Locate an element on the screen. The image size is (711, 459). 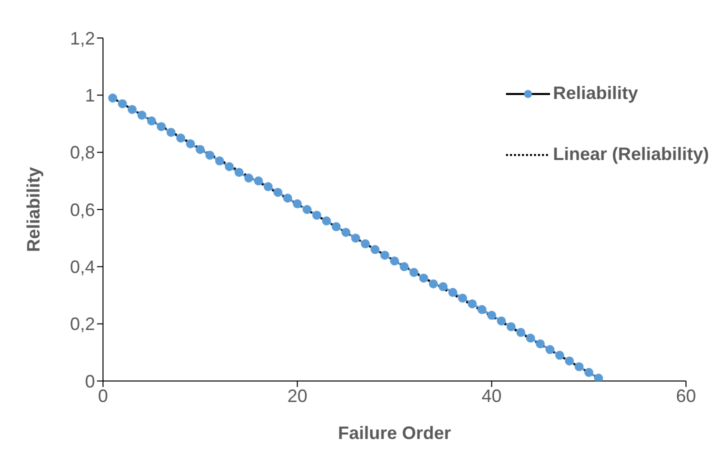
y-tick-label: 1,2 is located at coordinates (82, 38).